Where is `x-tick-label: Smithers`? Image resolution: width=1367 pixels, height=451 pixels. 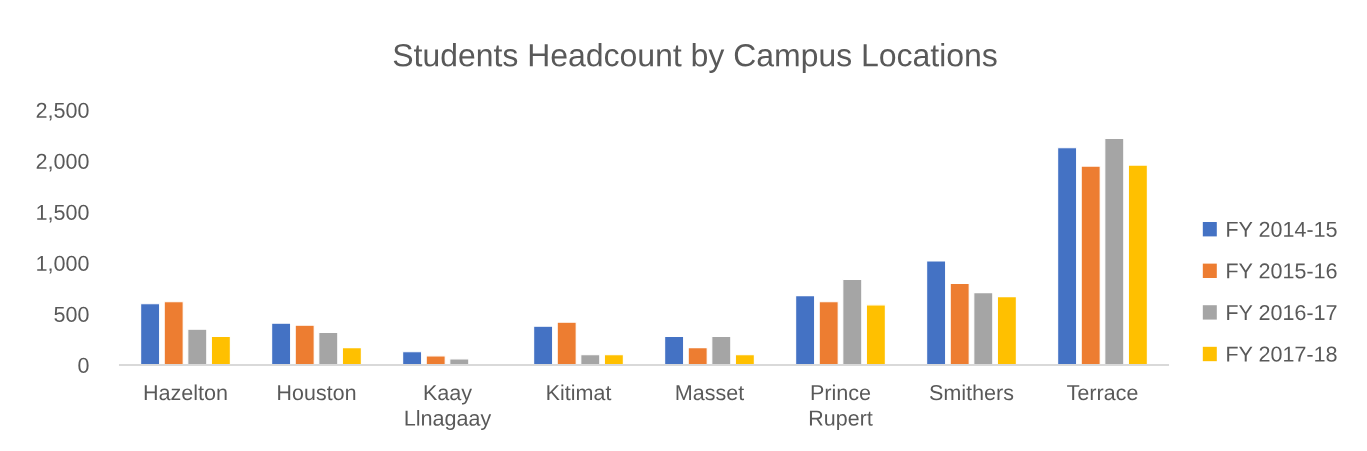
x-tick-label: Smithers is located at coordinates (972, 392).